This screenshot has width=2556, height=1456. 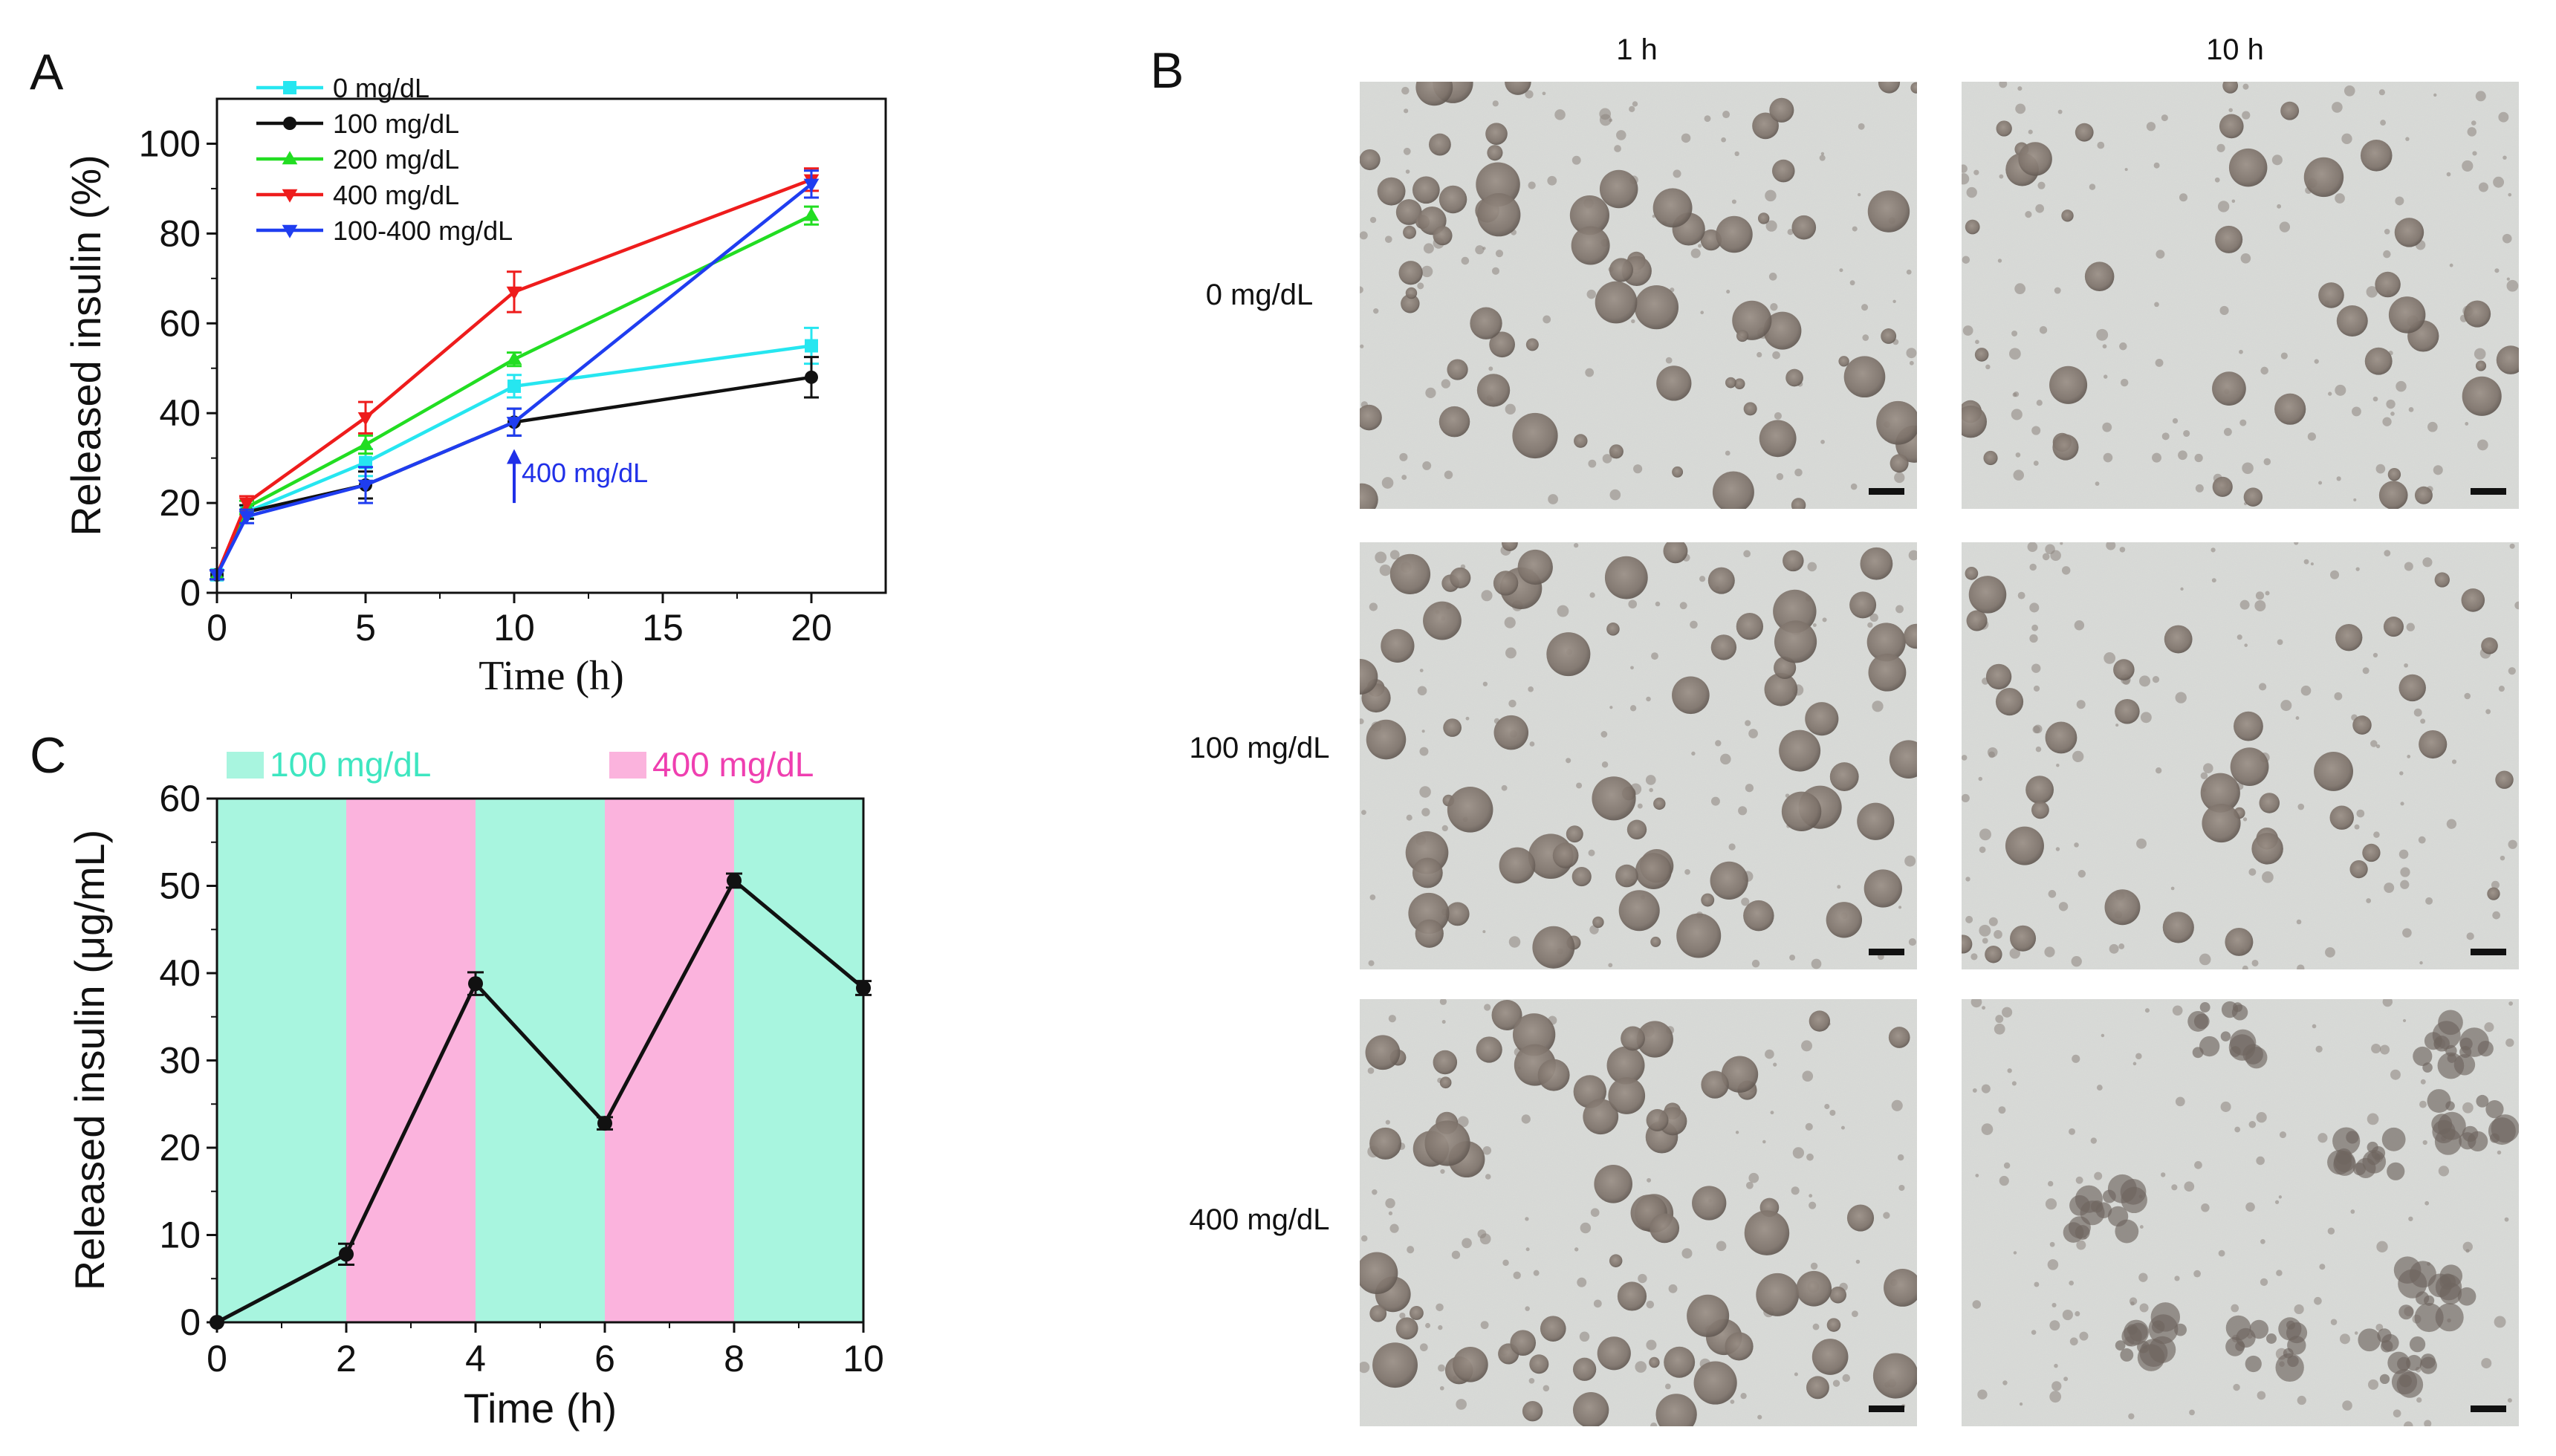 I want to click on panel-letter-a: A, so click(x=47, y=72).